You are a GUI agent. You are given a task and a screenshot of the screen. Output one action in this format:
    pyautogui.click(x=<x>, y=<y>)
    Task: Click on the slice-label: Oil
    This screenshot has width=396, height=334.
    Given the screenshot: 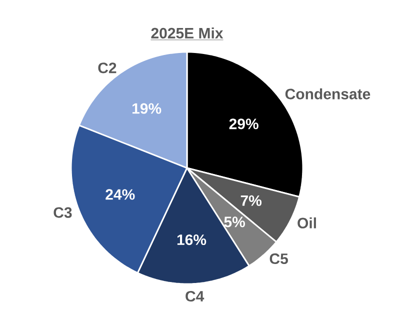 What is the action you would take?
    pyautogui.click(x=307, y=222)
    